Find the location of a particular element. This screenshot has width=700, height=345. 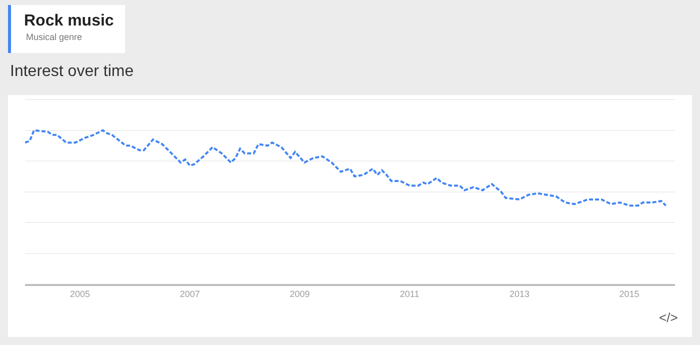

x-tick-label: 2005 is located at coordinates (80, 293).